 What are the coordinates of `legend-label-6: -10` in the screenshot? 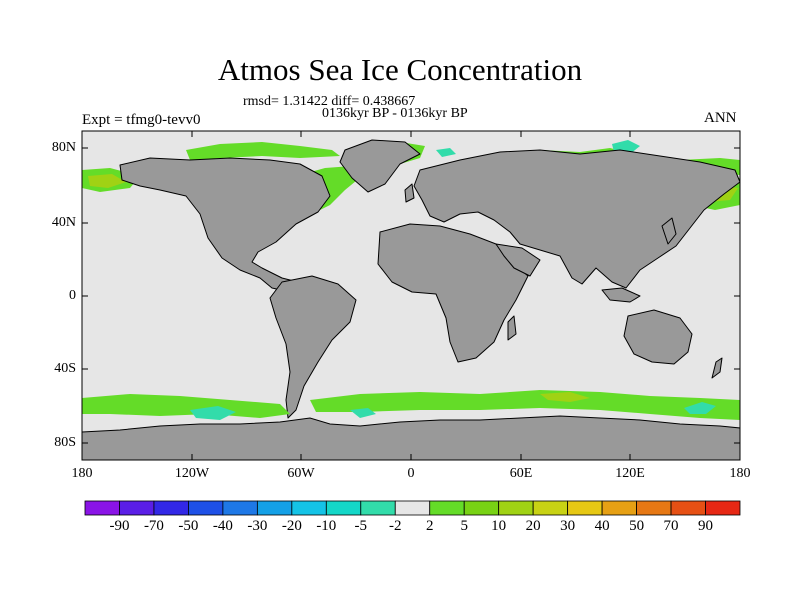 It's located at (326, 526).